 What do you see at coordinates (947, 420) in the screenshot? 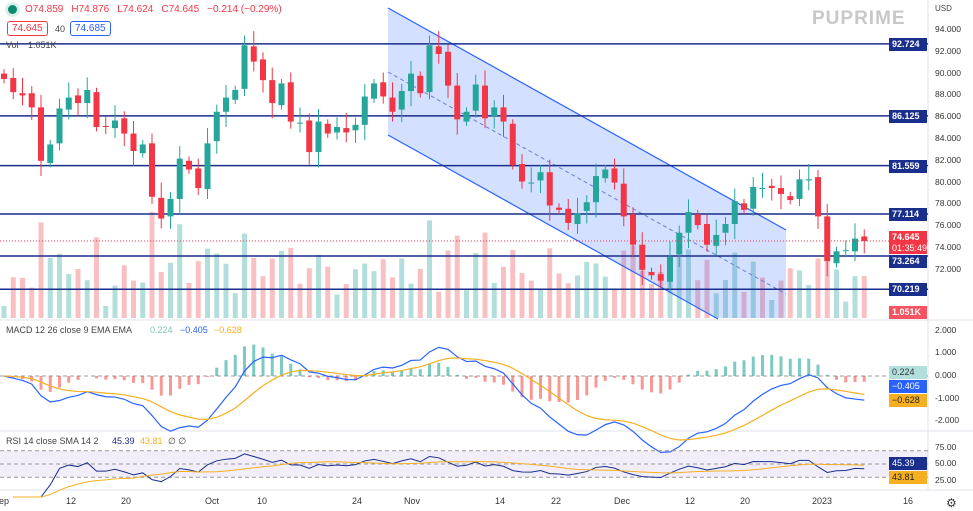
I see `macd-axis-tick: -2.000` at bounding box center [947, 420].